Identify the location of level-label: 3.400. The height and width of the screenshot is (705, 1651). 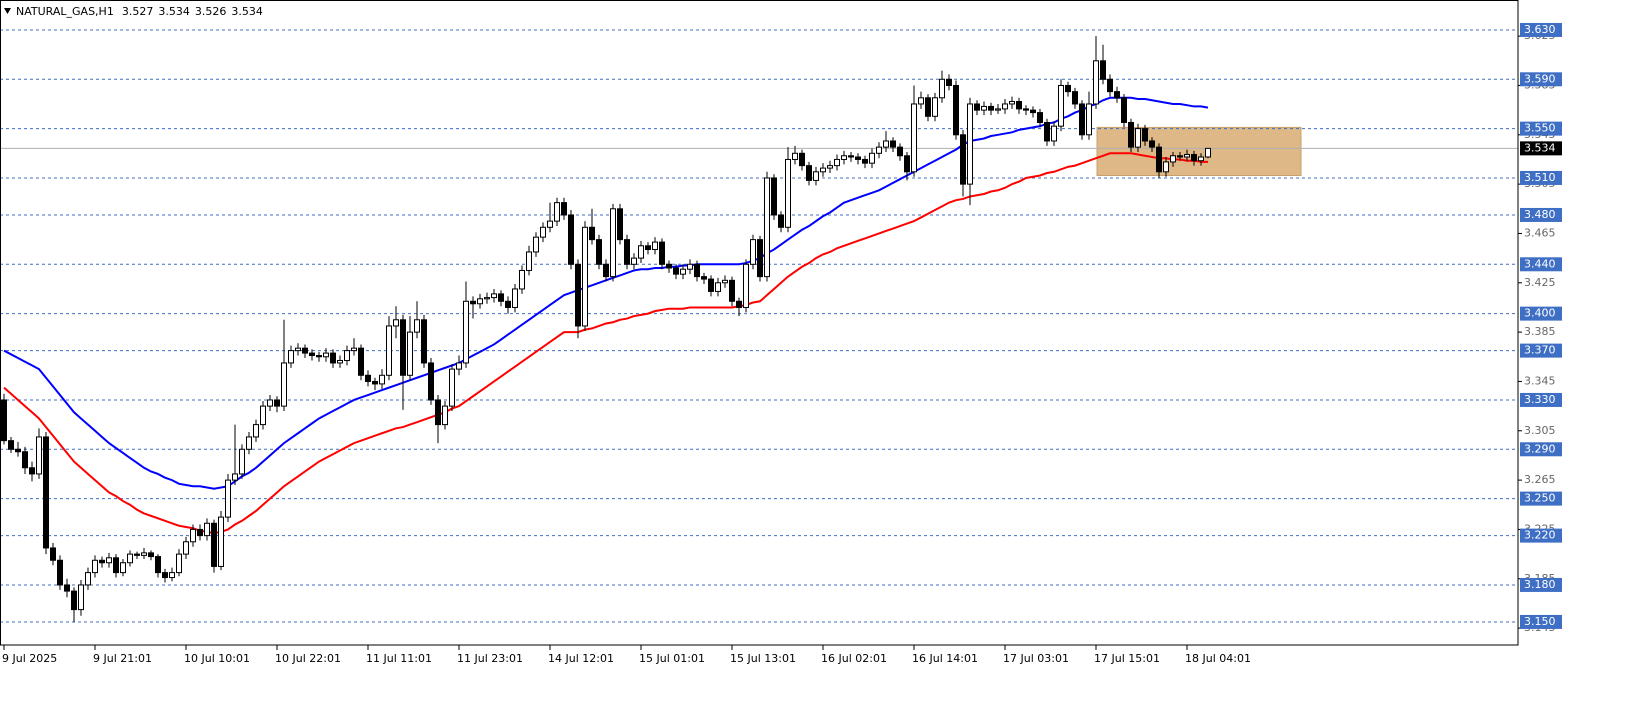
(1540, 313).